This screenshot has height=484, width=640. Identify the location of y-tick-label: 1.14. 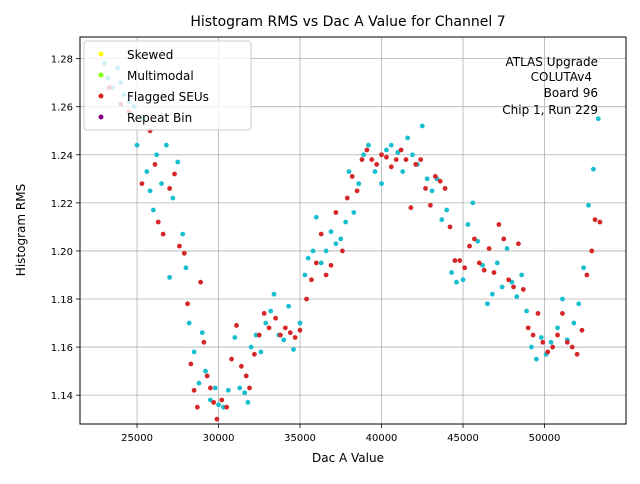
(62, 396).